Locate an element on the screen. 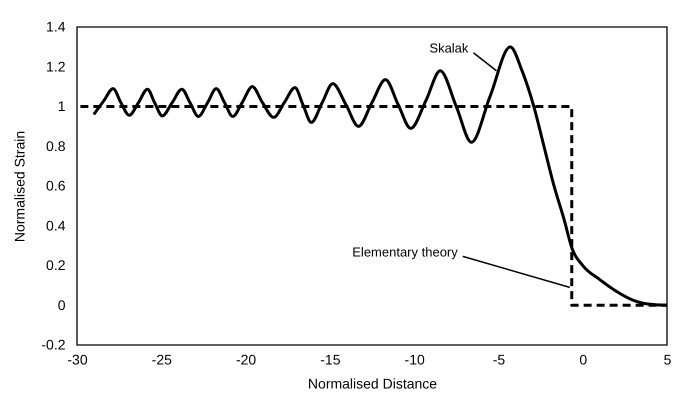 This screenshot has width=695, height=410. x-tick-label: -15 is located at coordinates (330, 360).